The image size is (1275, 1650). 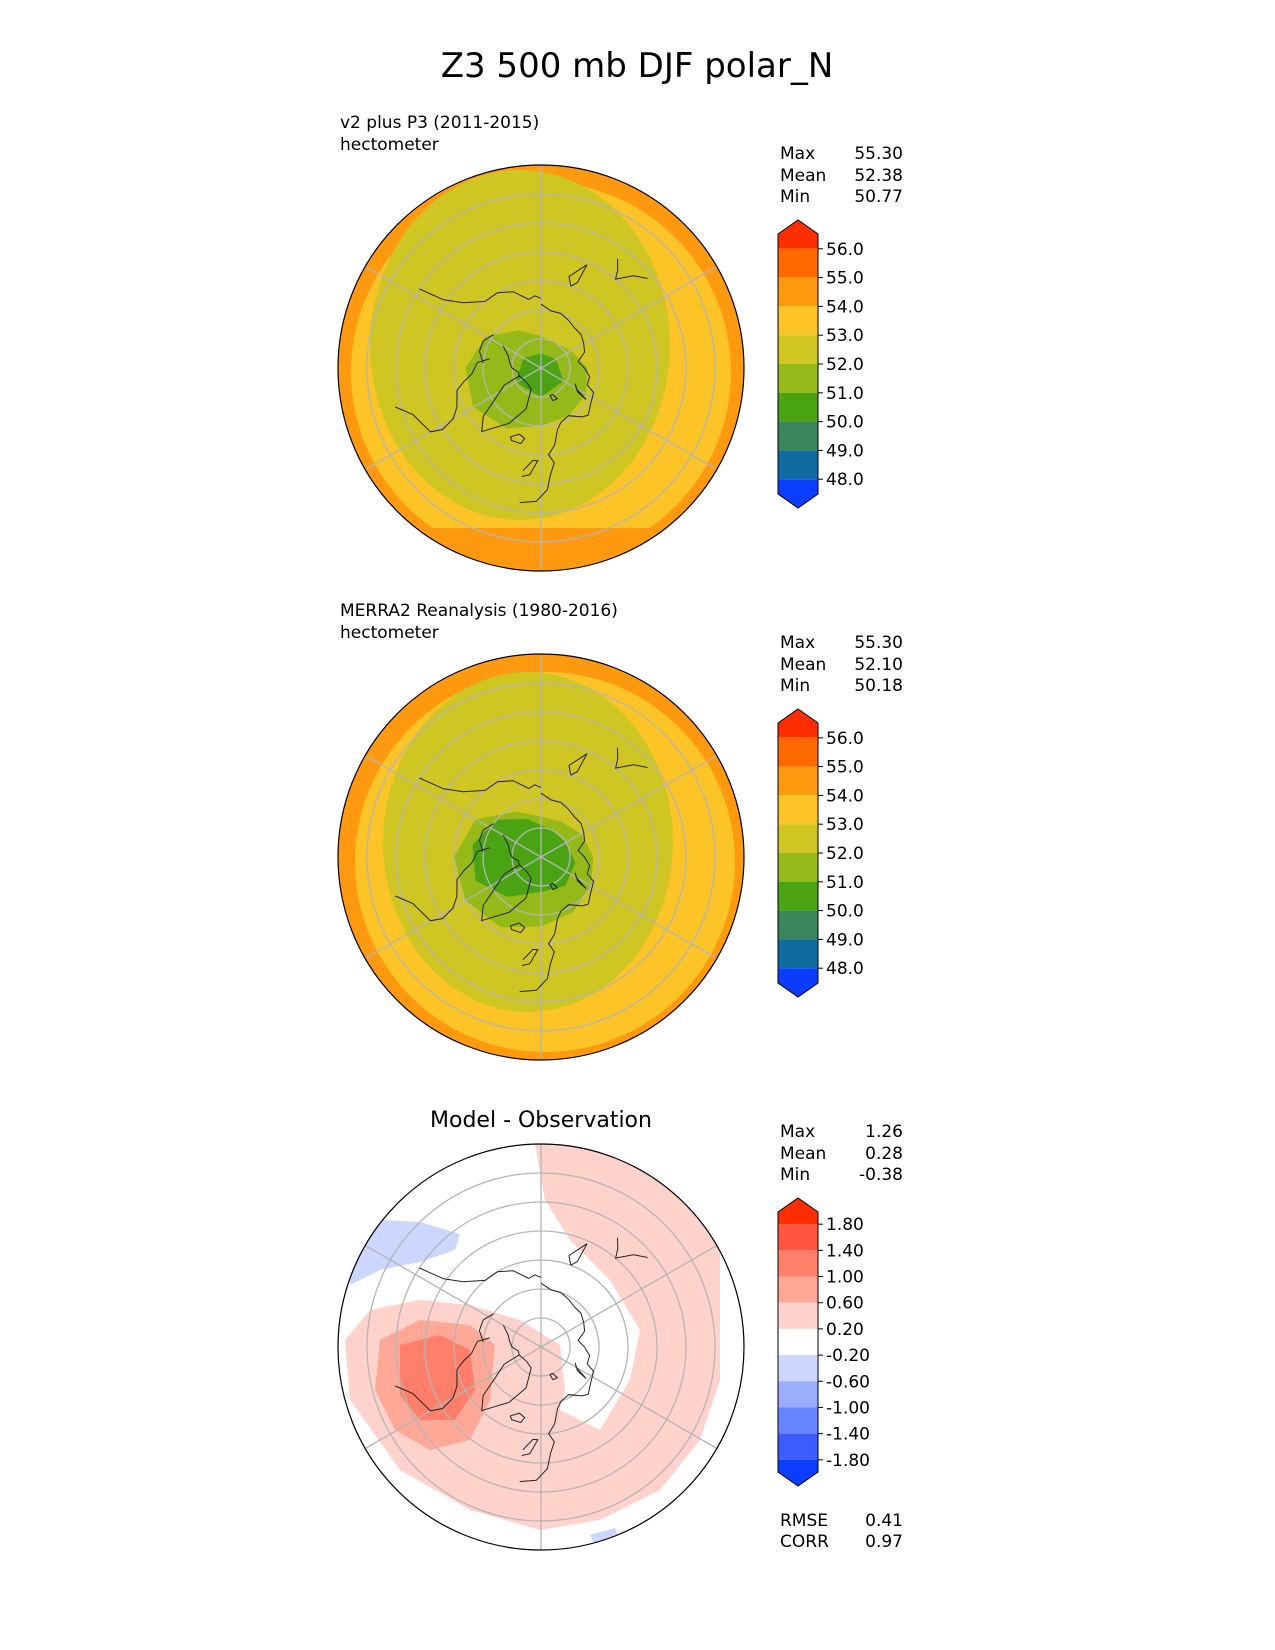 I want to click on colorbar-outline, so click(x=798, y=1342).